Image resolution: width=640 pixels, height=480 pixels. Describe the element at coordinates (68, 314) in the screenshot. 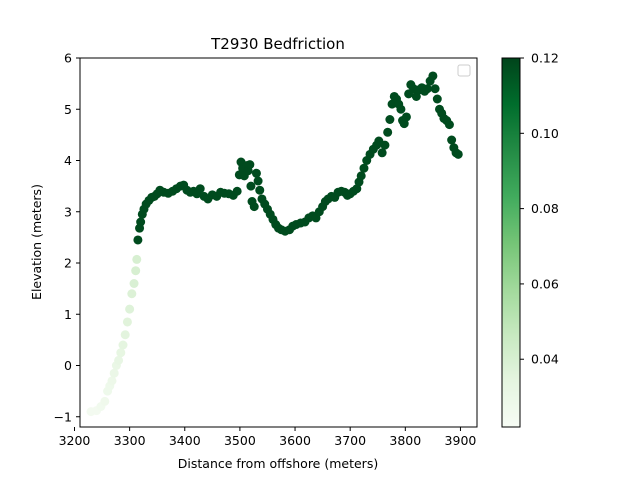

I see `y-tick-label: 1` at that location.